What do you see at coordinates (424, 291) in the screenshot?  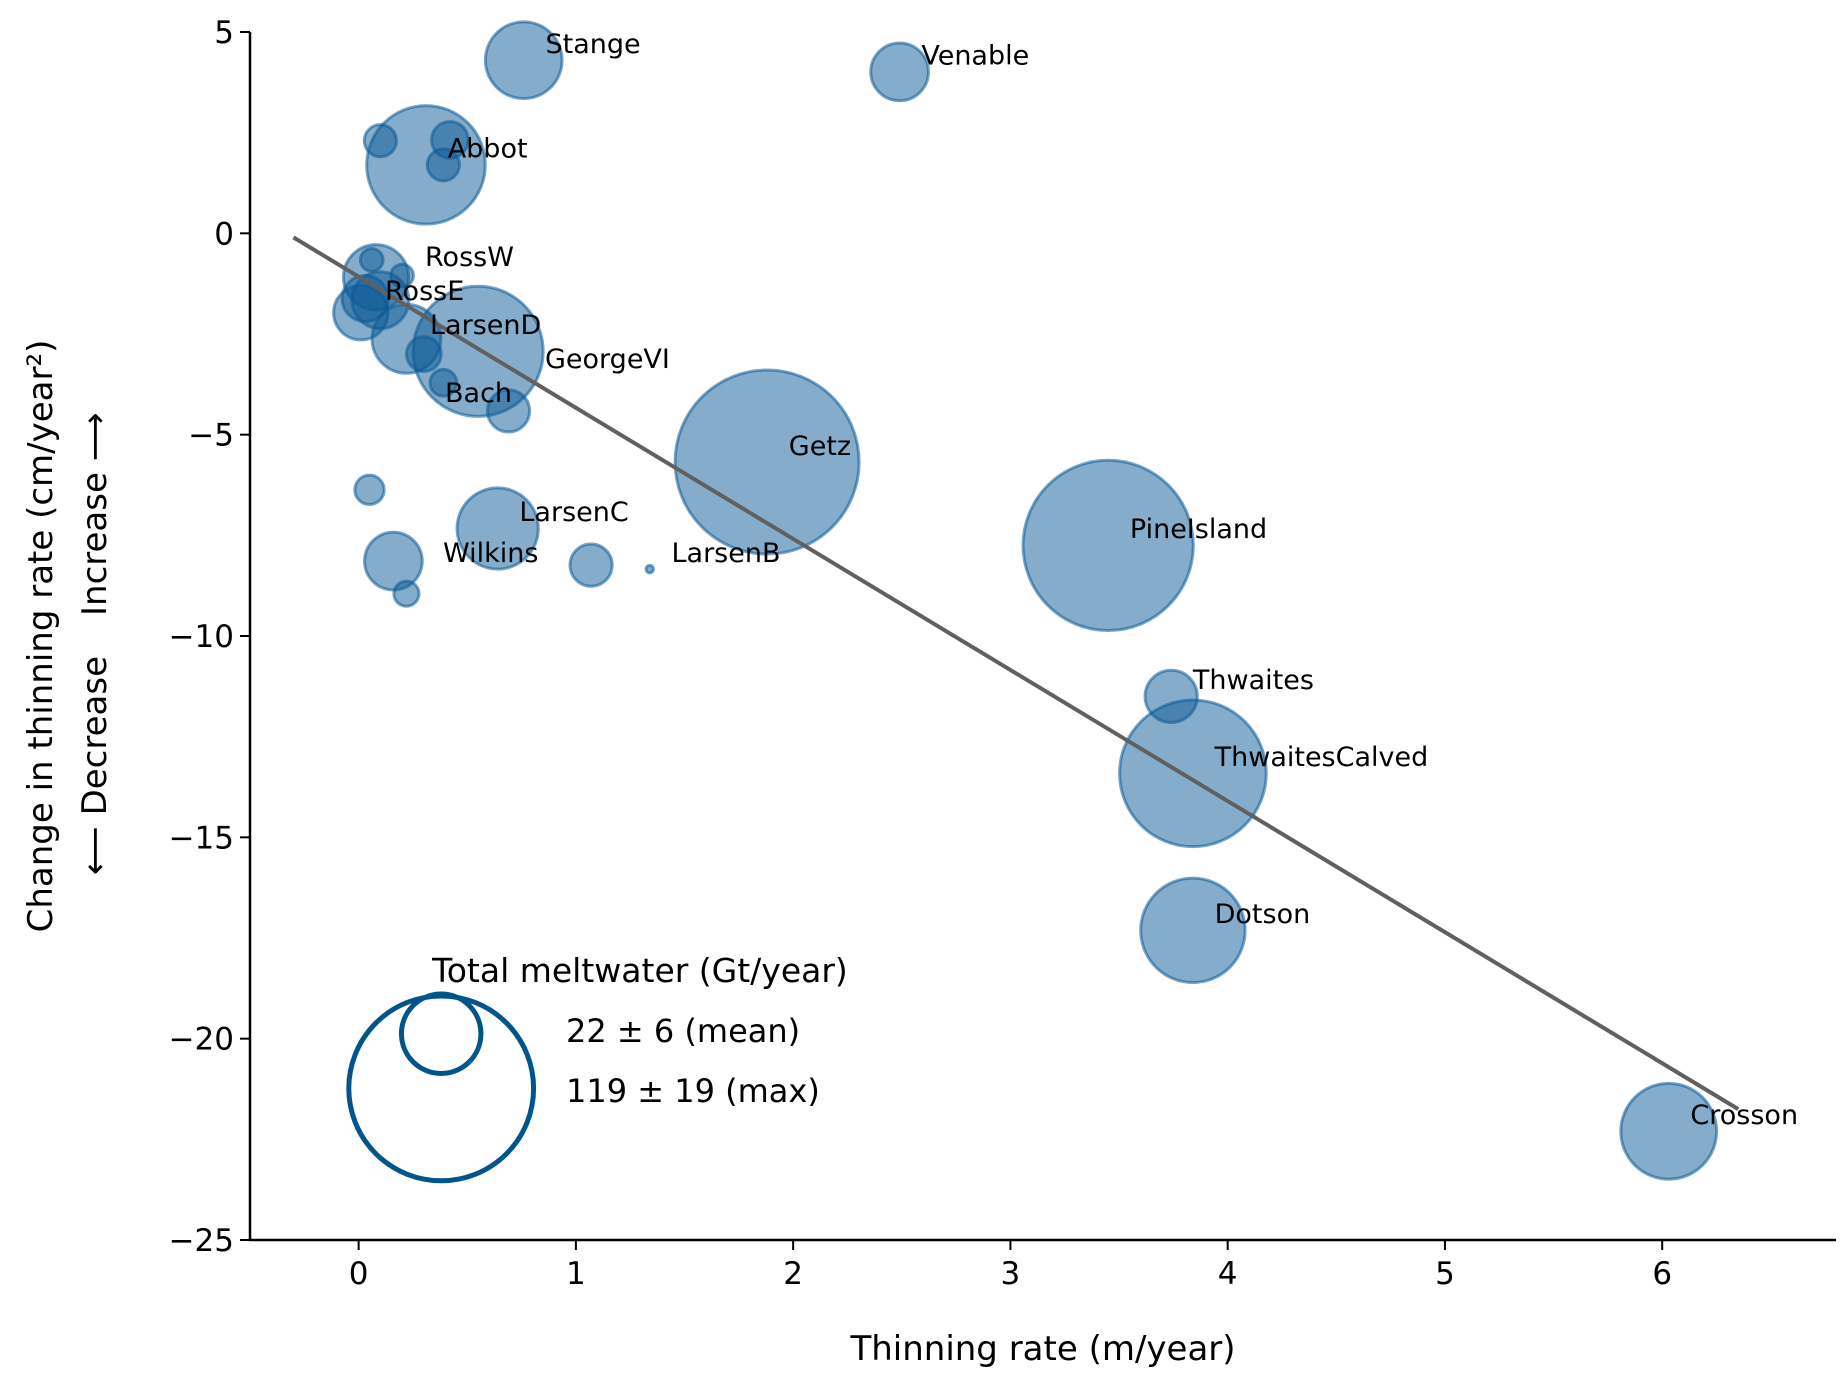 I see `point-label-rosse: RossE` at bounding box center [424, 291].